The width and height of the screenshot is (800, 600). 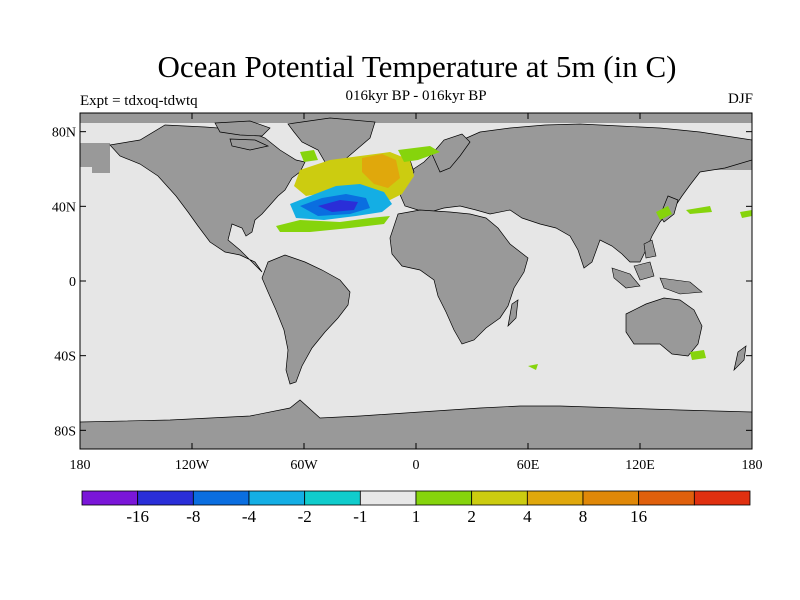 What do you see at coordinates (528, 465) in the screenshot?
I see `x-tick-label: 60E` at bounding box center [528, 465].